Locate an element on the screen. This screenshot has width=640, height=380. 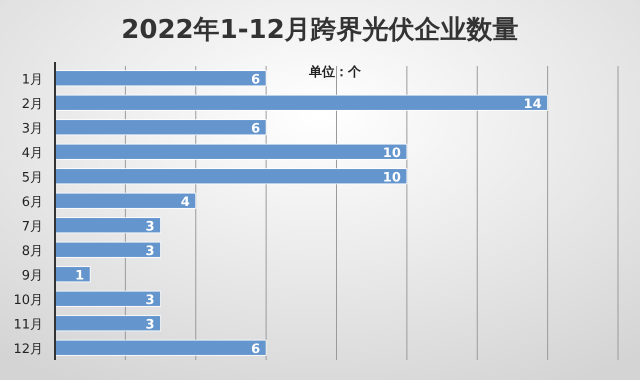
y-tick-label: 3月 is located at coordinates (32, 128).